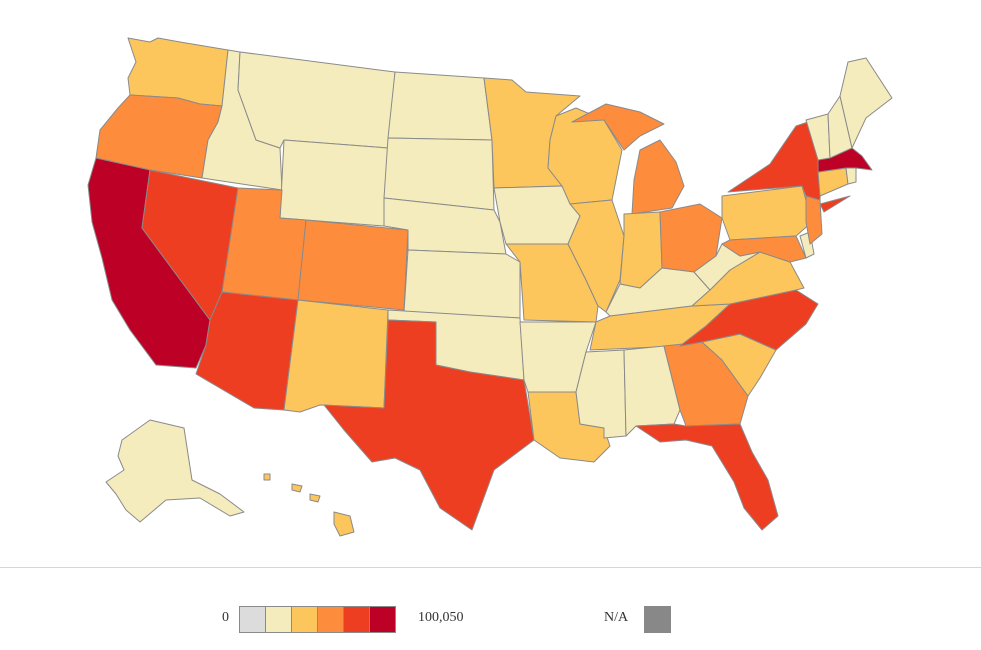 Image resolution: width=981 pixels, height=650 pixels. I want to click on legend-swatch-bin1, so click(278, 619).